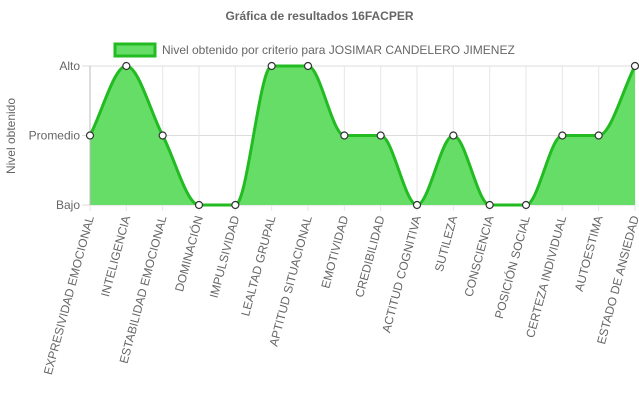  Describe the element at coordinates (589, 253) in the screenshot. I see `x-tick-label: AUTOESTIMA` at that location.